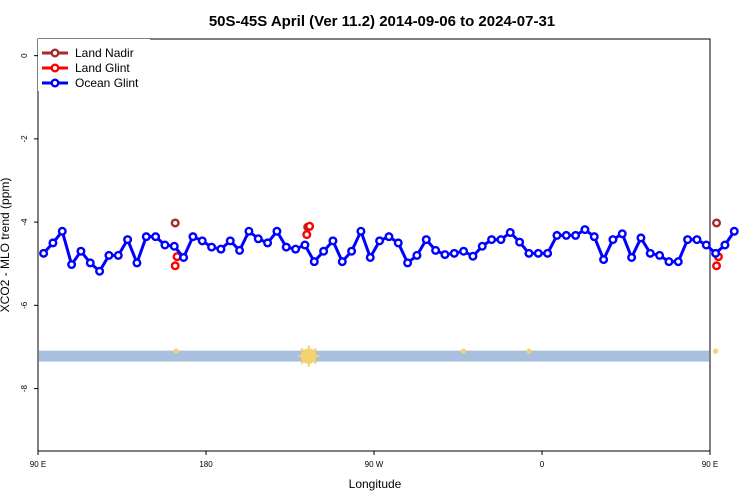  Describe the element at coordinates (206, 464) in the screenshot. I see `x-tick-label: 180` at that location.